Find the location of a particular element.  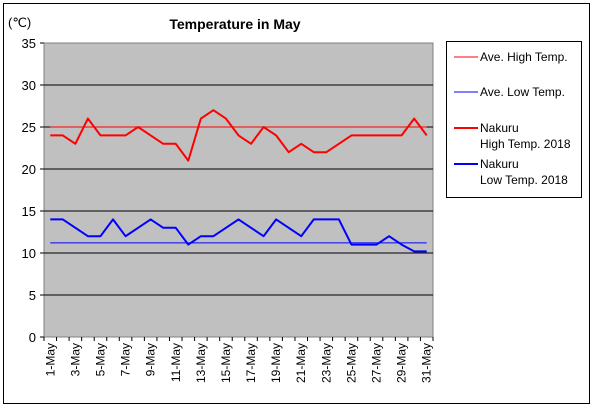

y-tick-label: 20 is located at coordinates (29, 169).